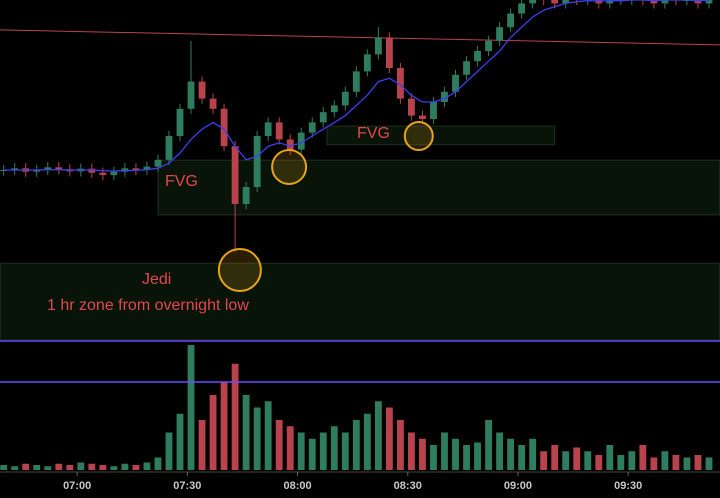  Describe the element at coordinates (518, 486) in the screenshot. I see `x-tick-label: 09:00` at that location.